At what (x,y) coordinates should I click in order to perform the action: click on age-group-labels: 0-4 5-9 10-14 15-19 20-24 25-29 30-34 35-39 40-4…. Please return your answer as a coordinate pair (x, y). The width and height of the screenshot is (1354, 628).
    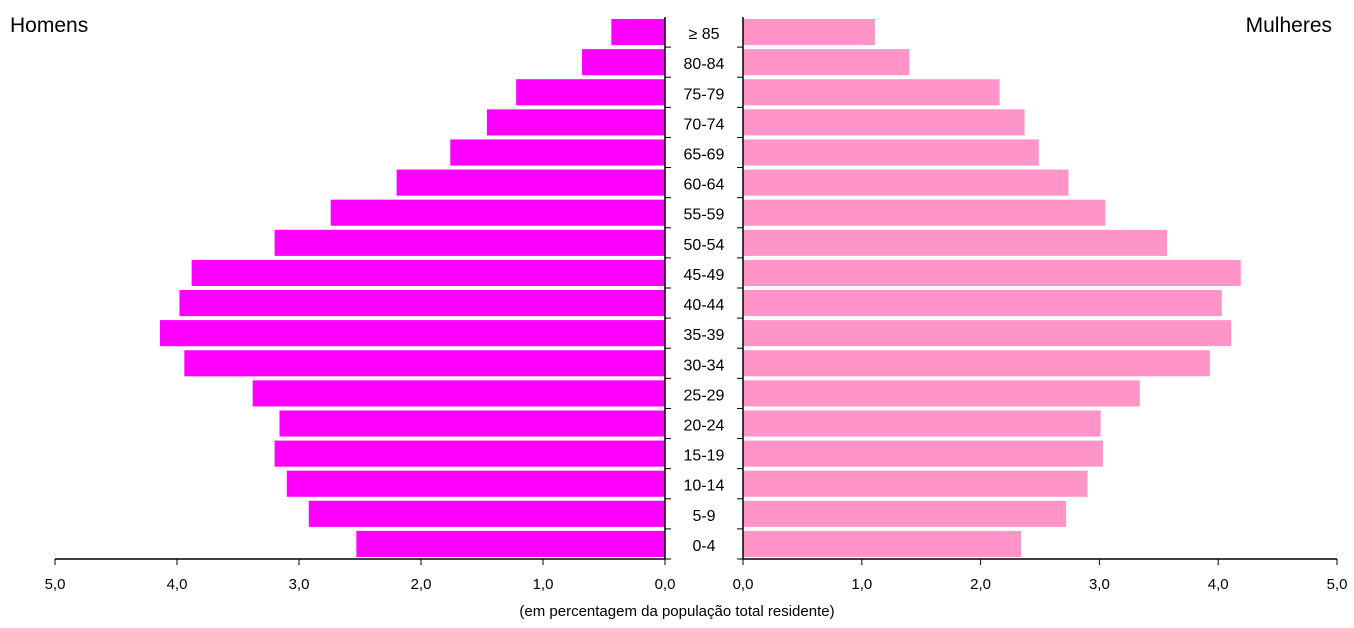
    Looking at the image, I should click on (704, 290).